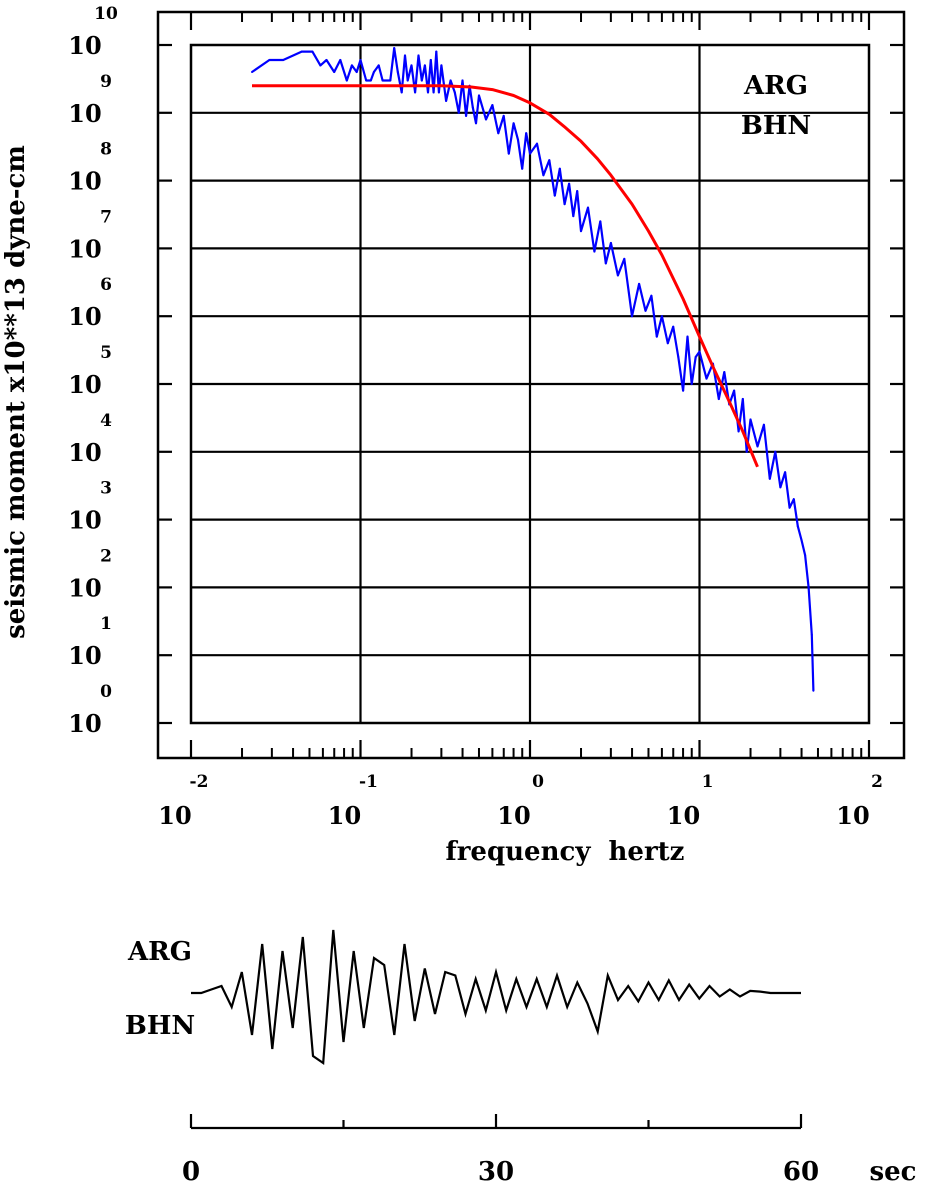  I want to click on time-unit-label: sec, so click(892, 1170).